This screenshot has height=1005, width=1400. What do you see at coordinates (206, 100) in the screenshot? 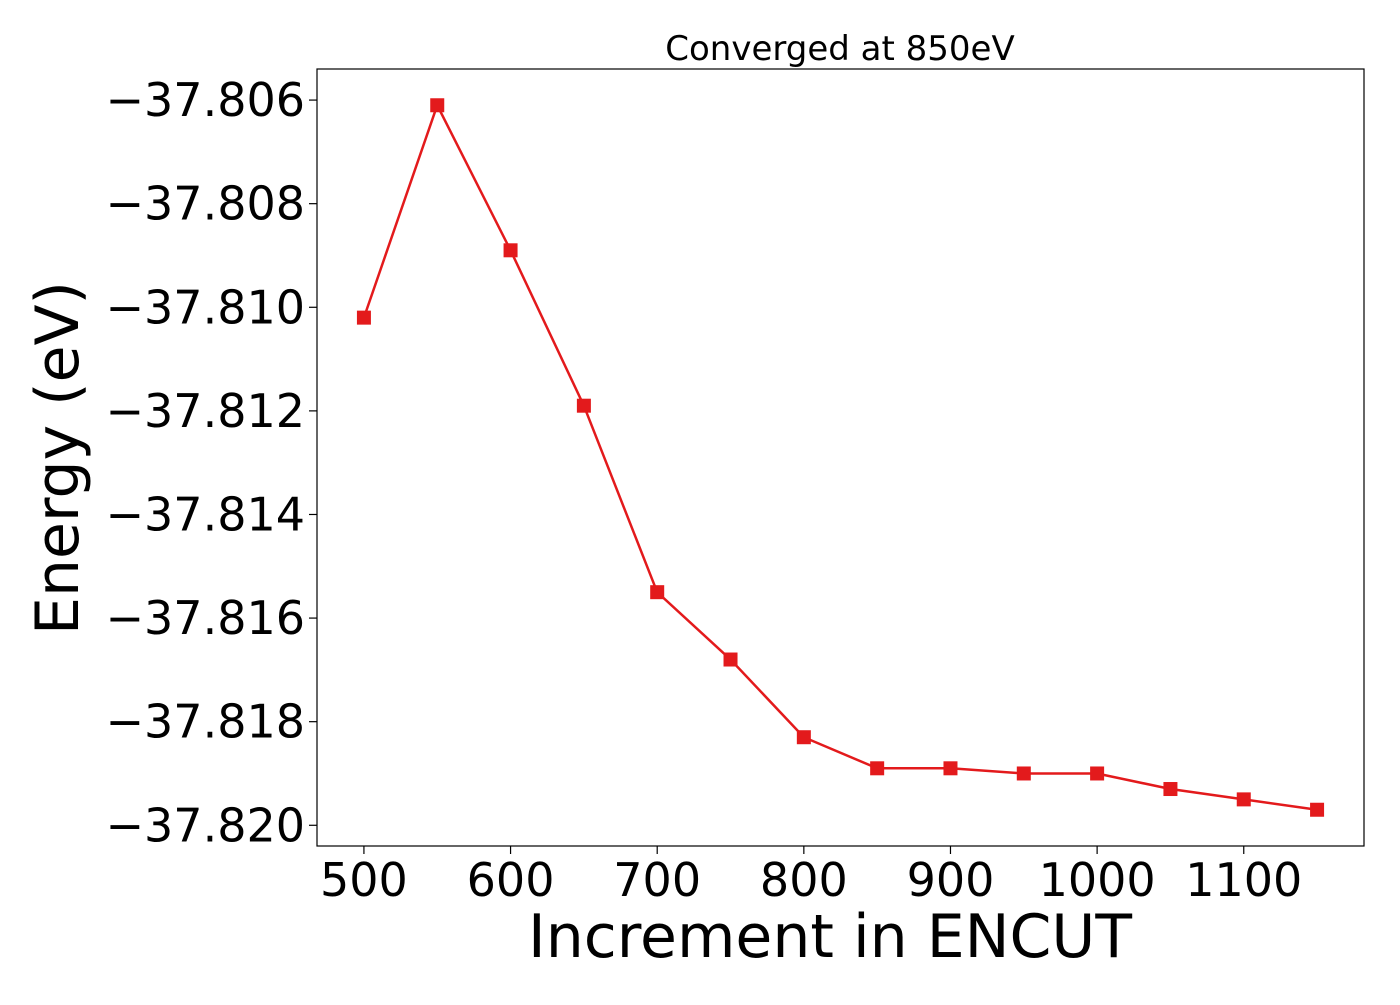
I see `y-tick-label: −37.806` at bounding box center [206, 100].